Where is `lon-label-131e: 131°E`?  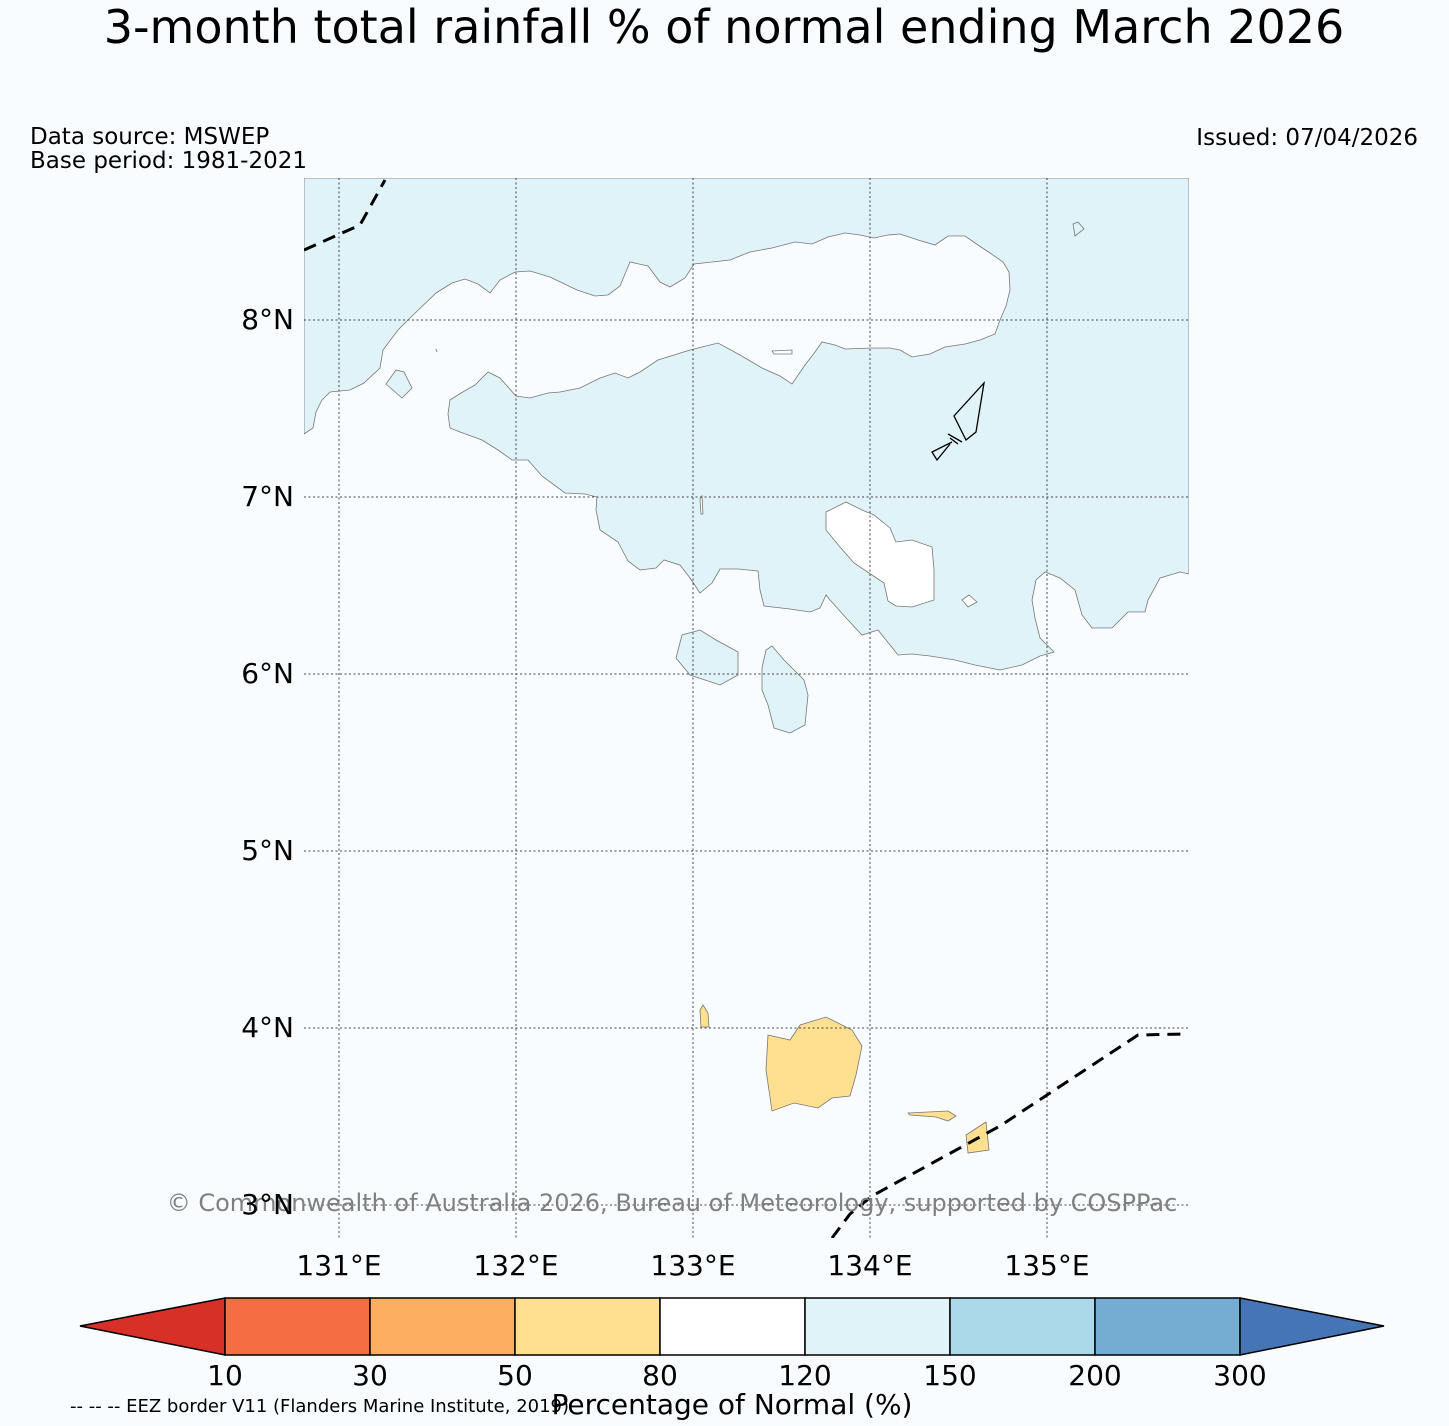
lon-label-131e: 131°E is located at coordinates (338, 1265).